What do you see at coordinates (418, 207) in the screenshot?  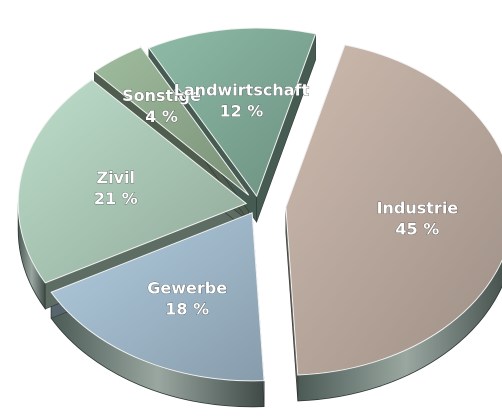 I see `slice-label-industrie: Industrie` at bounding box center [418, 207].